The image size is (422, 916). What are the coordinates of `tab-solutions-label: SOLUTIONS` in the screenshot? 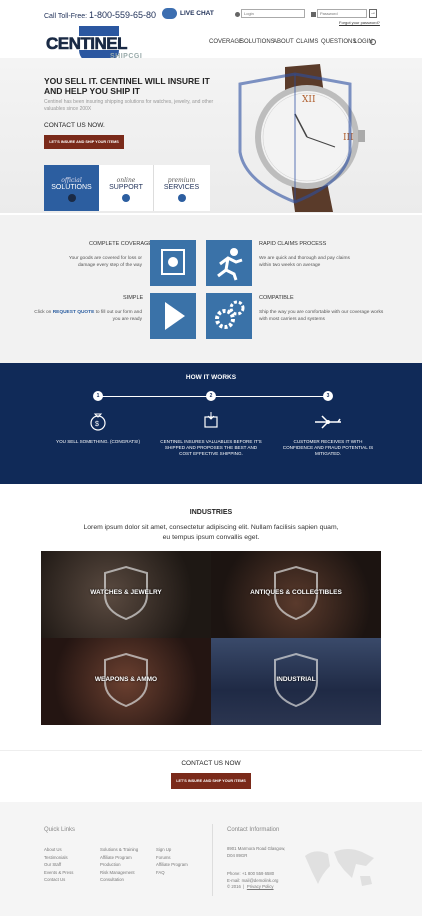 It's located at (71, 187).